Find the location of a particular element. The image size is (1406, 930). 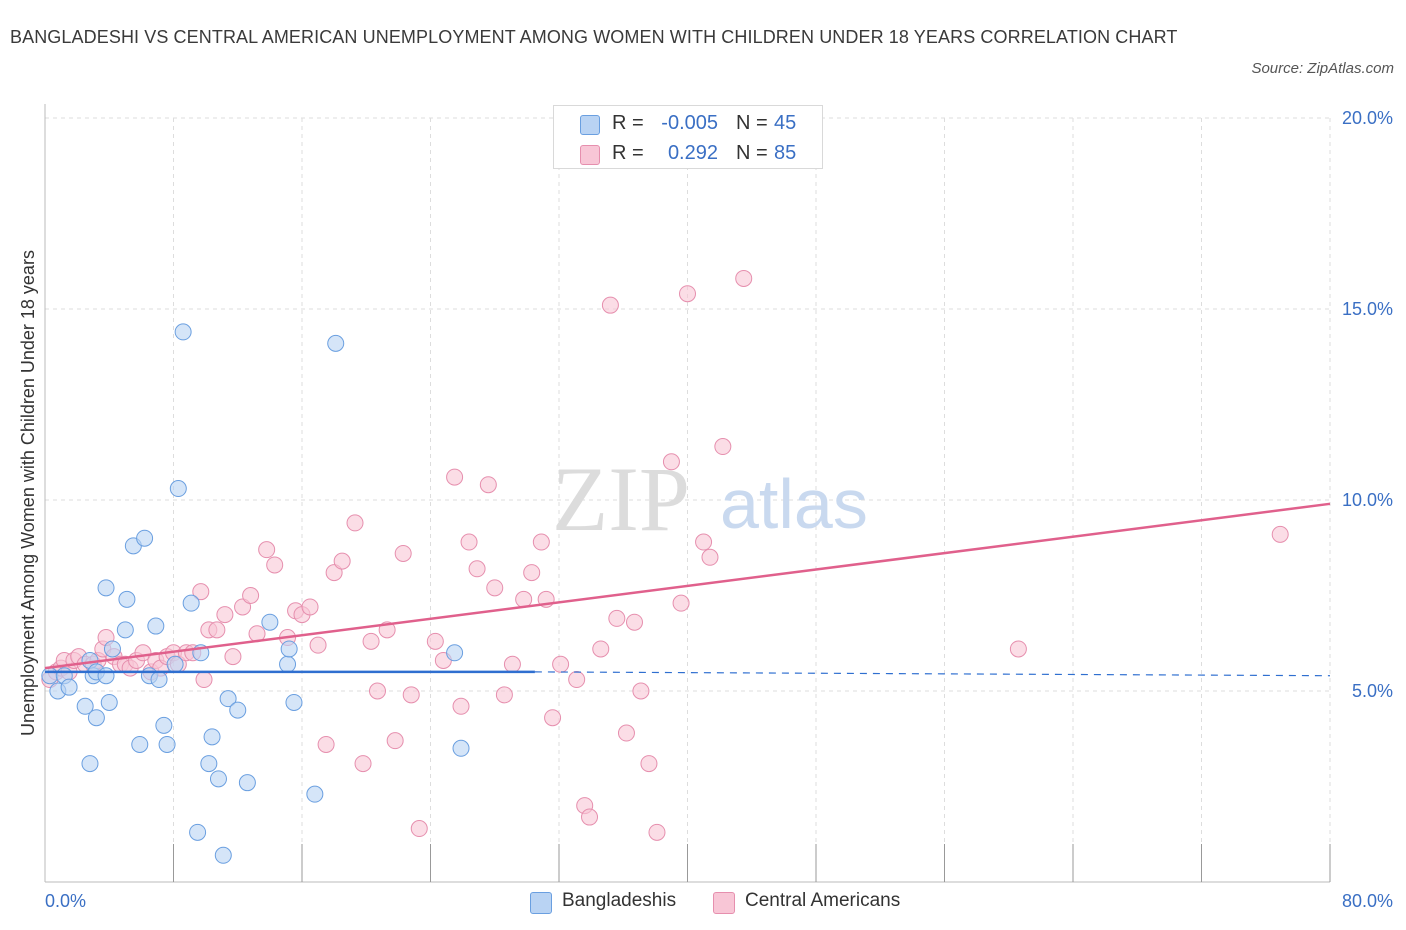

bottom-legend-label: Central Americans is located at coordinates (823, 900).